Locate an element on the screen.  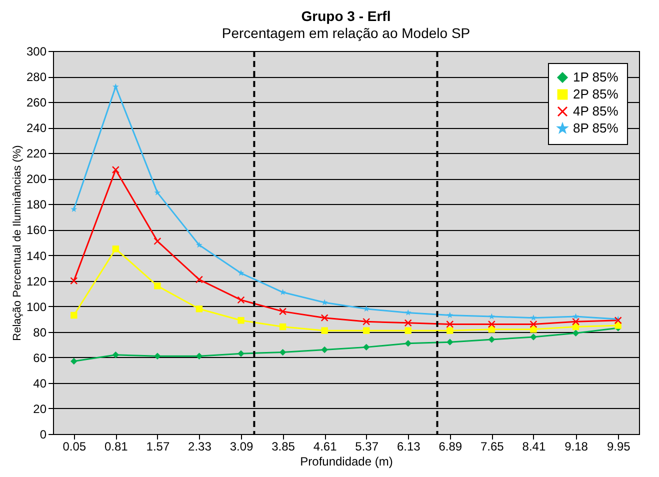
x-tick-label: 4.61 is located at coordinates (325, 447).